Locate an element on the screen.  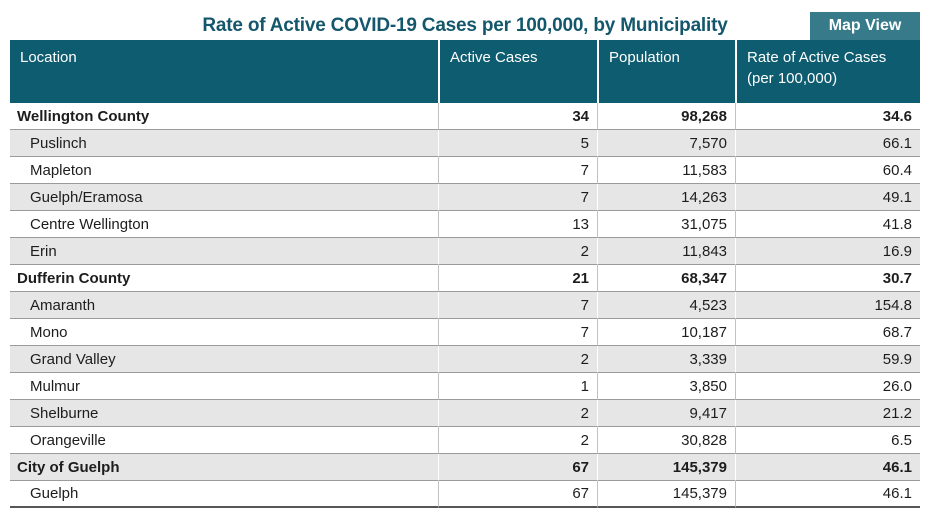
row-location: Amaranth is located at coordinates (224, 305).